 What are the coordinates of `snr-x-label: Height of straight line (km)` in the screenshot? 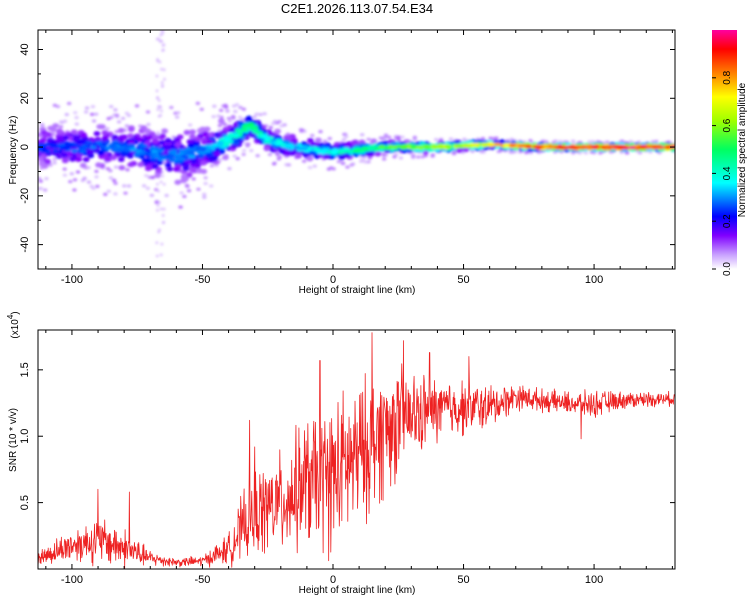 It's located at (357, 590).